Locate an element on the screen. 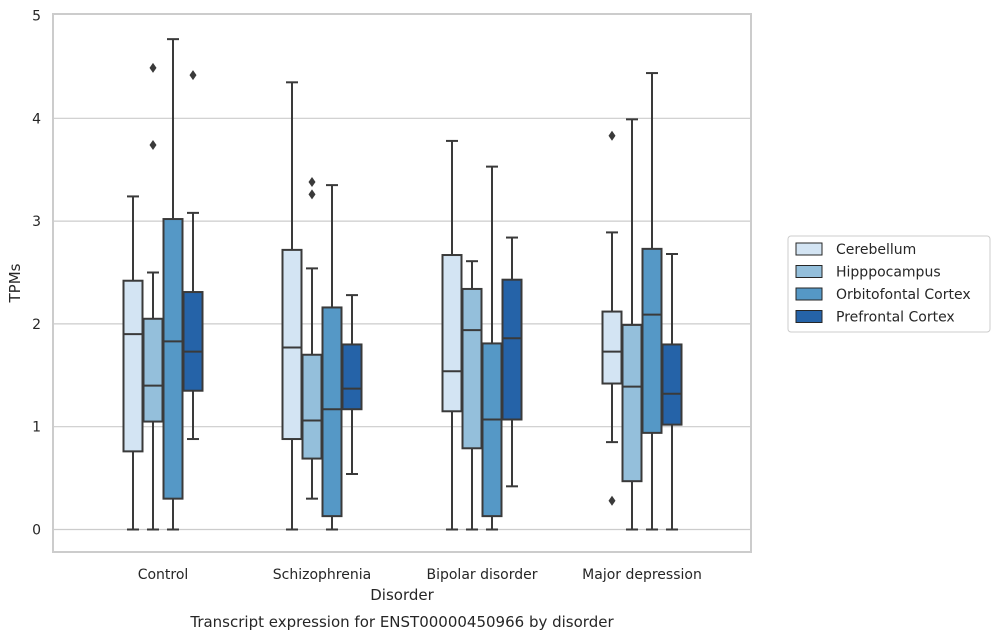  legend-frame is located at coordinates (889, 284).